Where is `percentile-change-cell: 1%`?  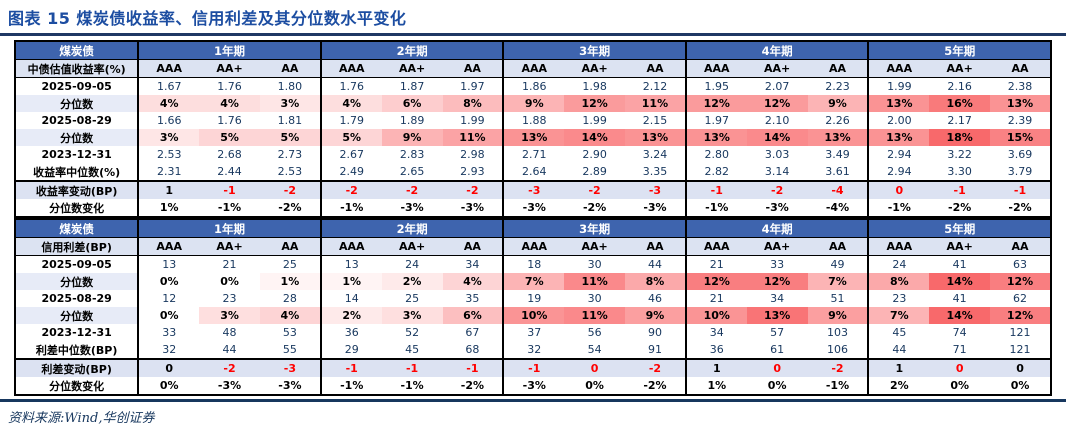 percentile-change-cell: 1% is located at coordinates (168, 208).